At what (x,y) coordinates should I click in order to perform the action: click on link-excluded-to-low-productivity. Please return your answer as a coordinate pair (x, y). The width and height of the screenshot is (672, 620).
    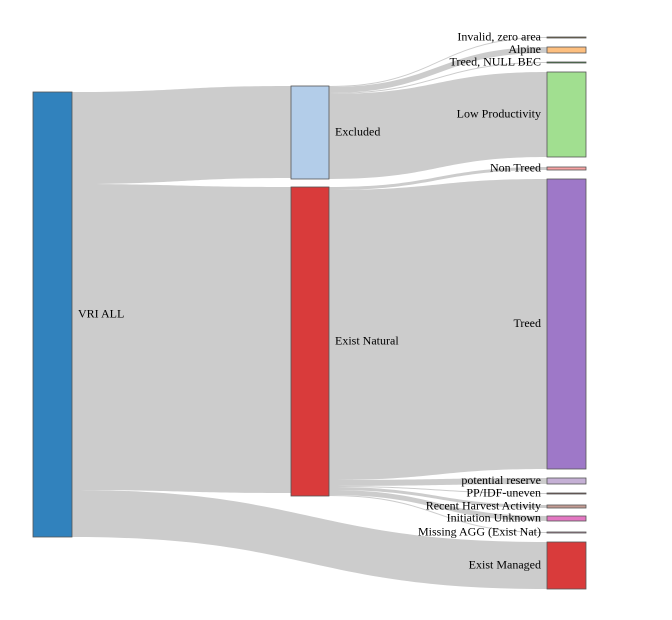
    Looking at the image, I should click on (438, 125).